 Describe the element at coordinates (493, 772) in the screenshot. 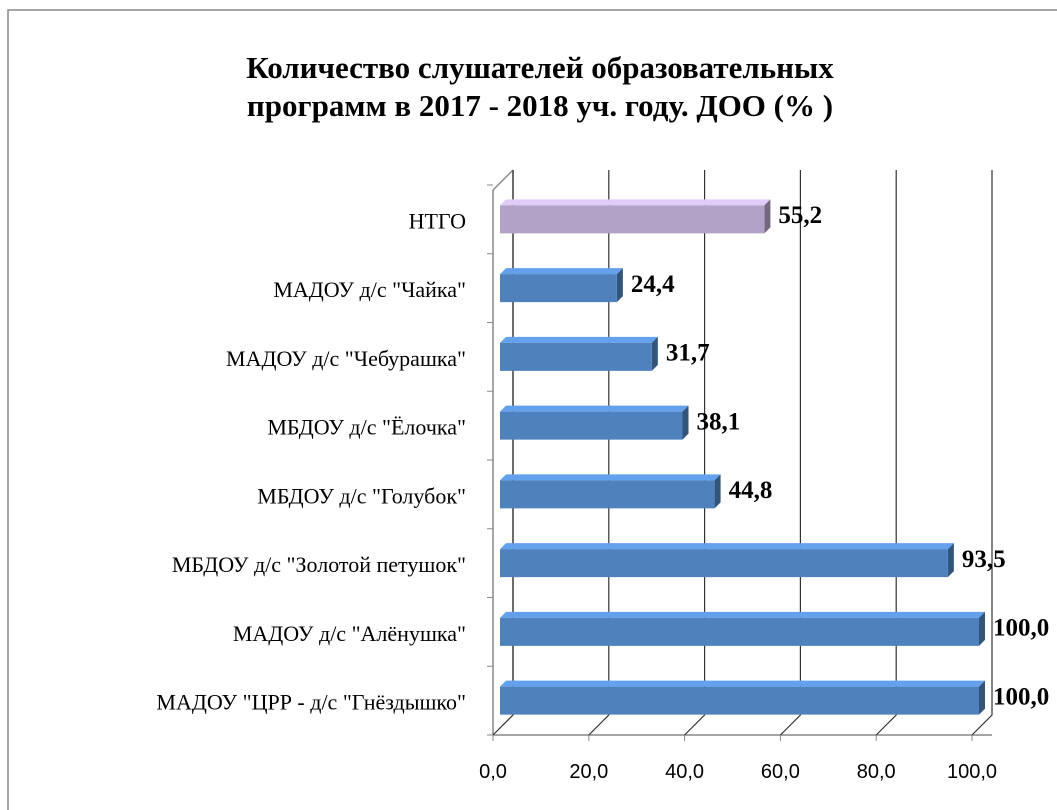

I see `x-tick-label: 0,0` at that location.